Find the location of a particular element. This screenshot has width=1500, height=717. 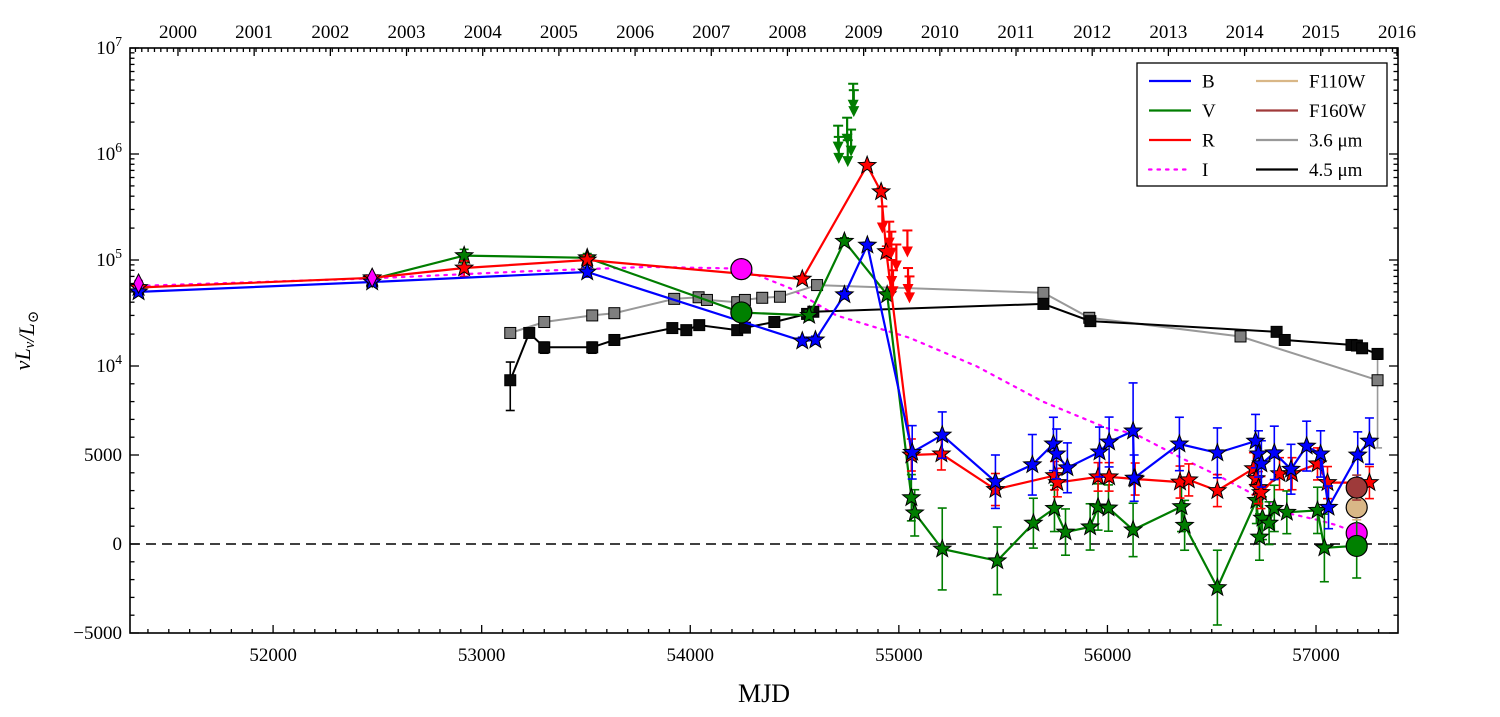

legend-label: B is located at coordinates (1208, 82).